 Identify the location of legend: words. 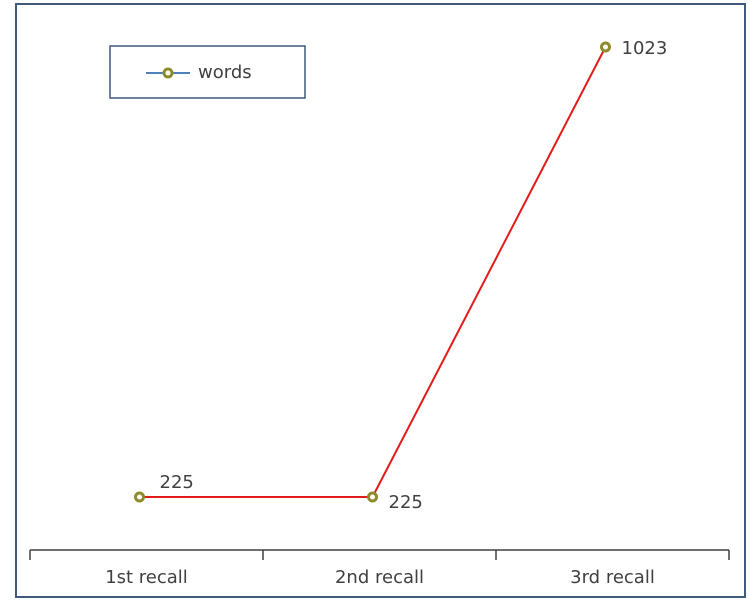
(207, 72).